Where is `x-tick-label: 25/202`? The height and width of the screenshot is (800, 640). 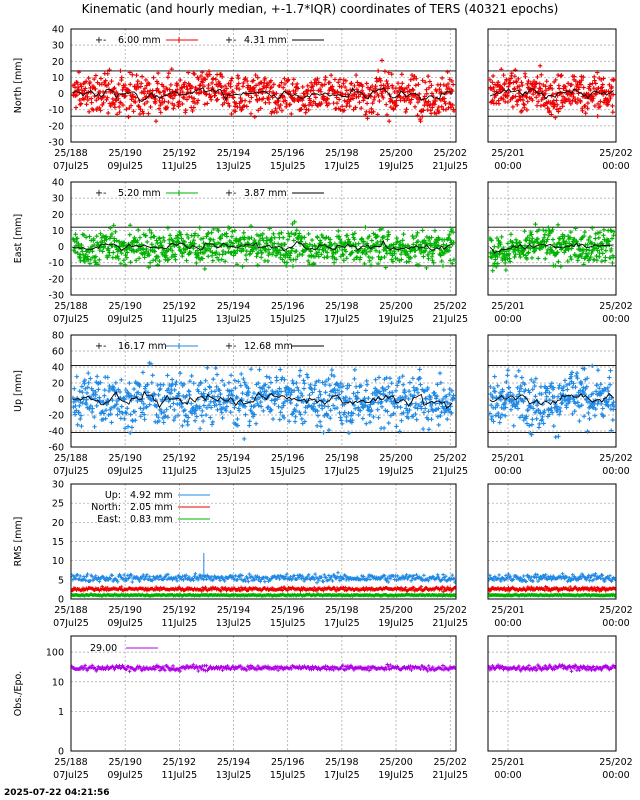
x-tick-label: 25/202 is located at coordinates (450, 458).